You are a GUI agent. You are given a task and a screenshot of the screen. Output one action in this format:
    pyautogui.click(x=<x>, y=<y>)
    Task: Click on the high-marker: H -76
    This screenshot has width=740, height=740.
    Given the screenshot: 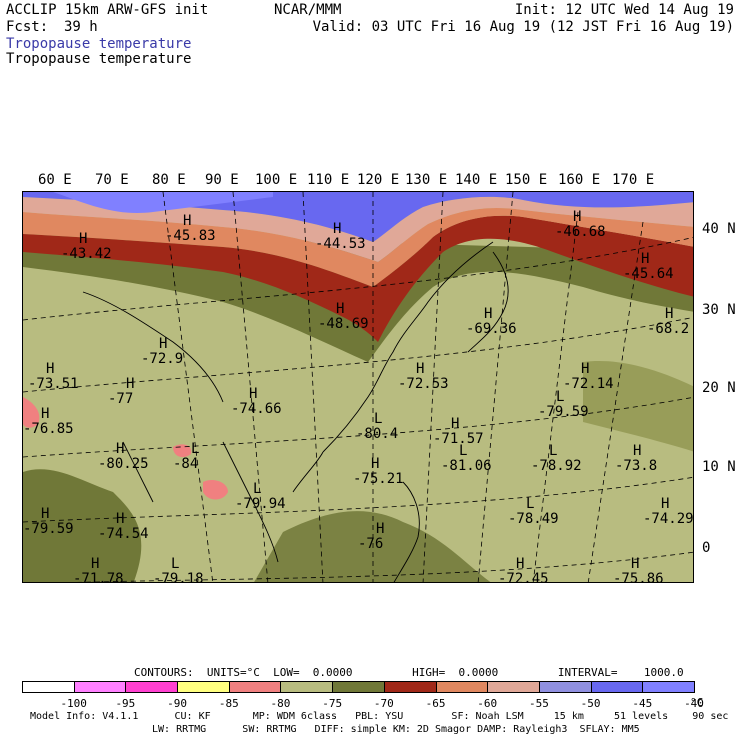 What is the action you would take?
    pyautogui.click(x=371, y=536)
    